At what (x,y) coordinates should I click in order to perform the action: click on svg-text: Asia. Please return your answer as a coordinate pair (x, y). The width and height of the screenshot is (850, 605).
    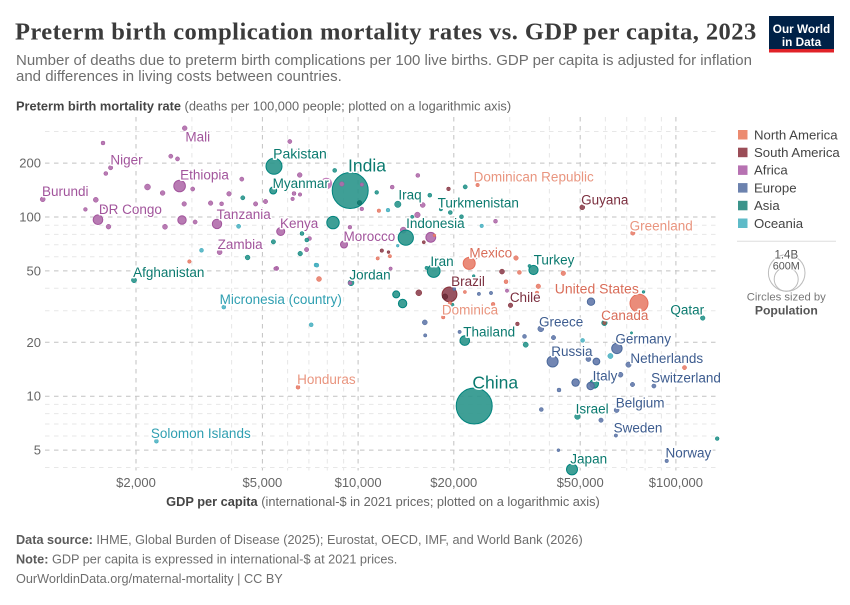
    Looking at the image, I should click on (767, 205).